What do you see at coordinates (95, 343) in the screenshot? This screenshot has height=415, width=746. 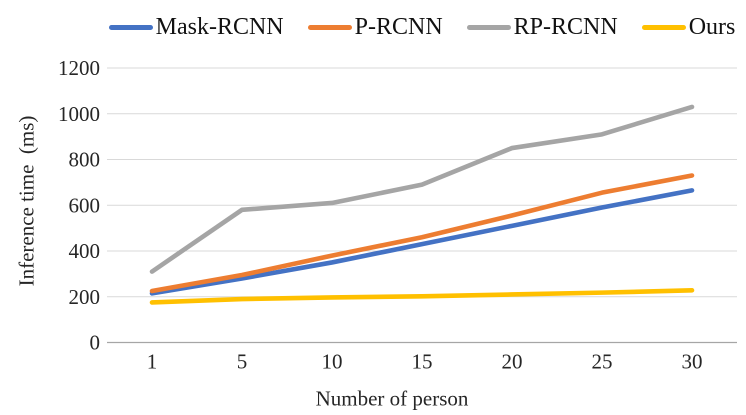 I see `y-tick-label: 0` at bounding box center [95, 343].